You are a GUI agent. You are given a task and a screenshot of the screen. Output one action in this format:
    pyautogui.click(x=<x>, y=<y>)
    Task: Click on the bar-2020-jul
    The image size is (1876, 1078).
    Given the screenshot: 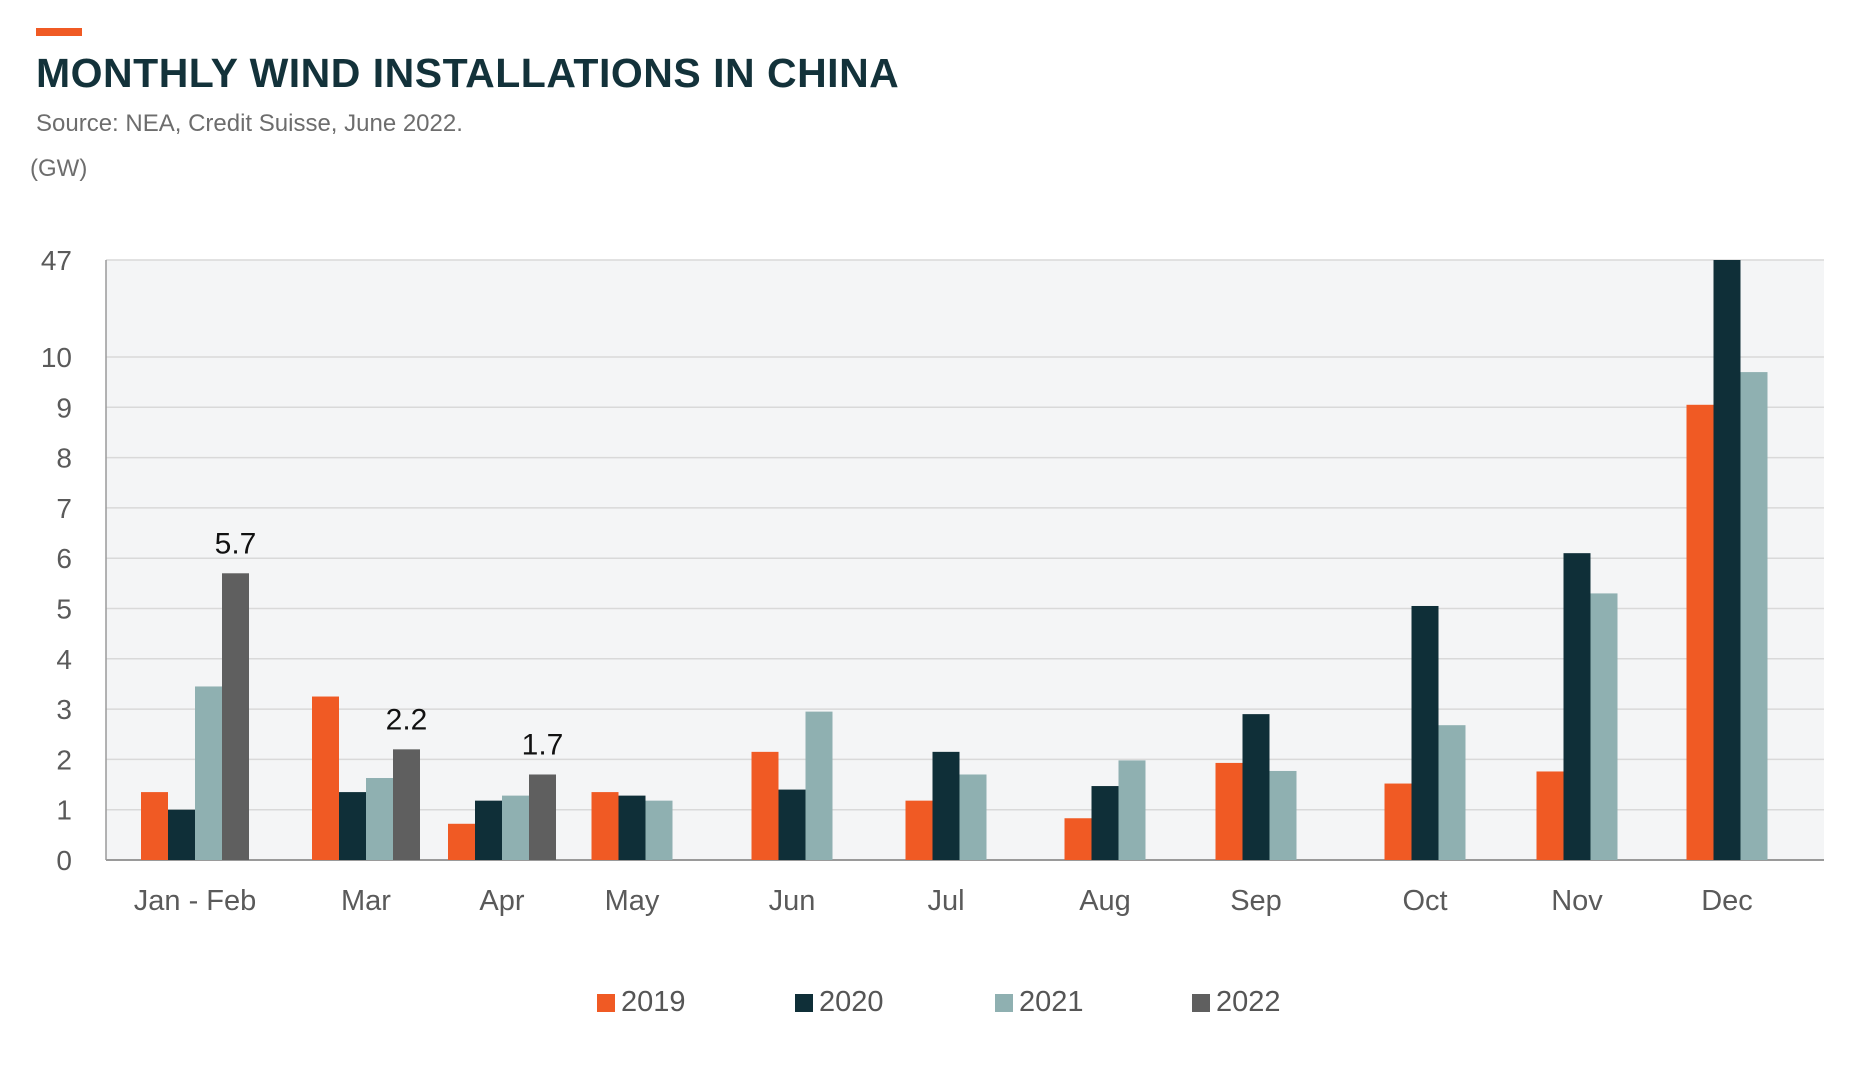 What is the action you would take?
    pyautogui.click(x=946, y=805)
    